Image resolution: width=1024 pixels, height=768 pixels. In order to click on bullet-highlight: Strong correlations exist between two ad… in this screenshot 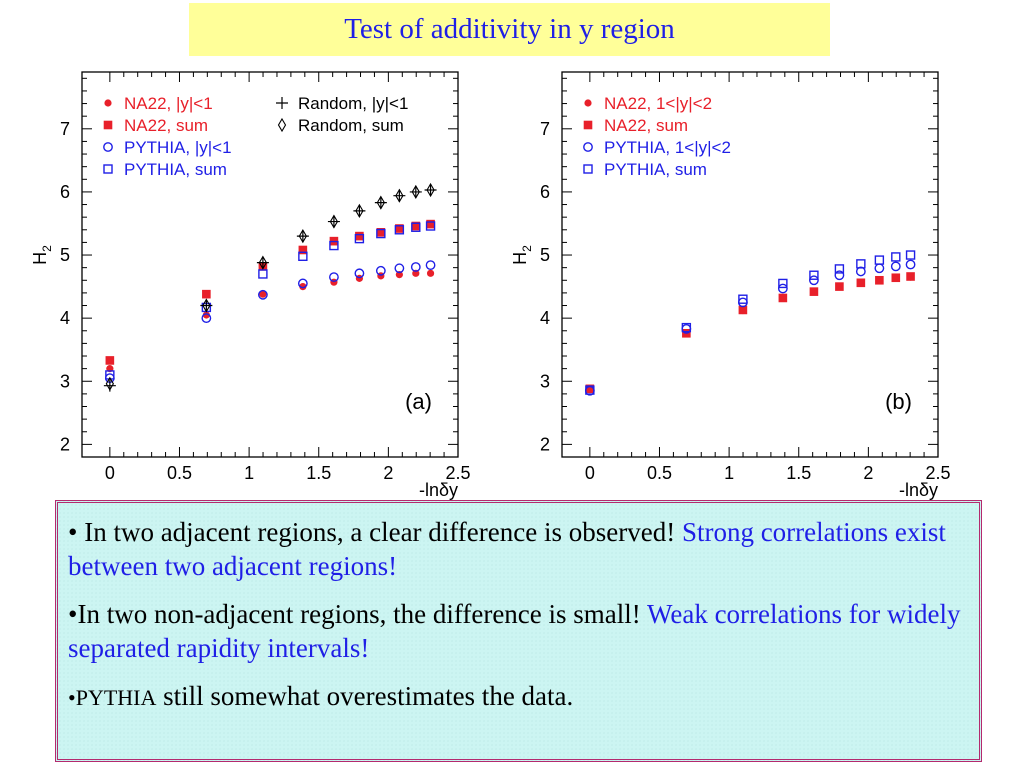, I will do `click(507, 549)`.